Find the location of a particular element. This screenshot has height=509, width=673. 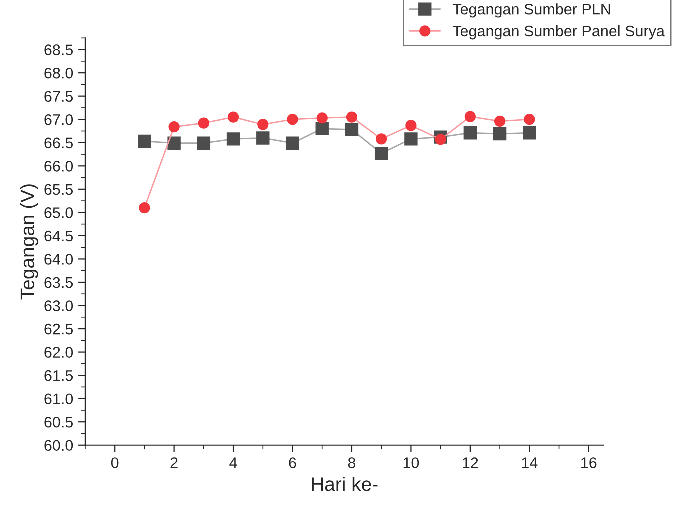

x-tick-label: 10 is located at coordinates (412, 463).